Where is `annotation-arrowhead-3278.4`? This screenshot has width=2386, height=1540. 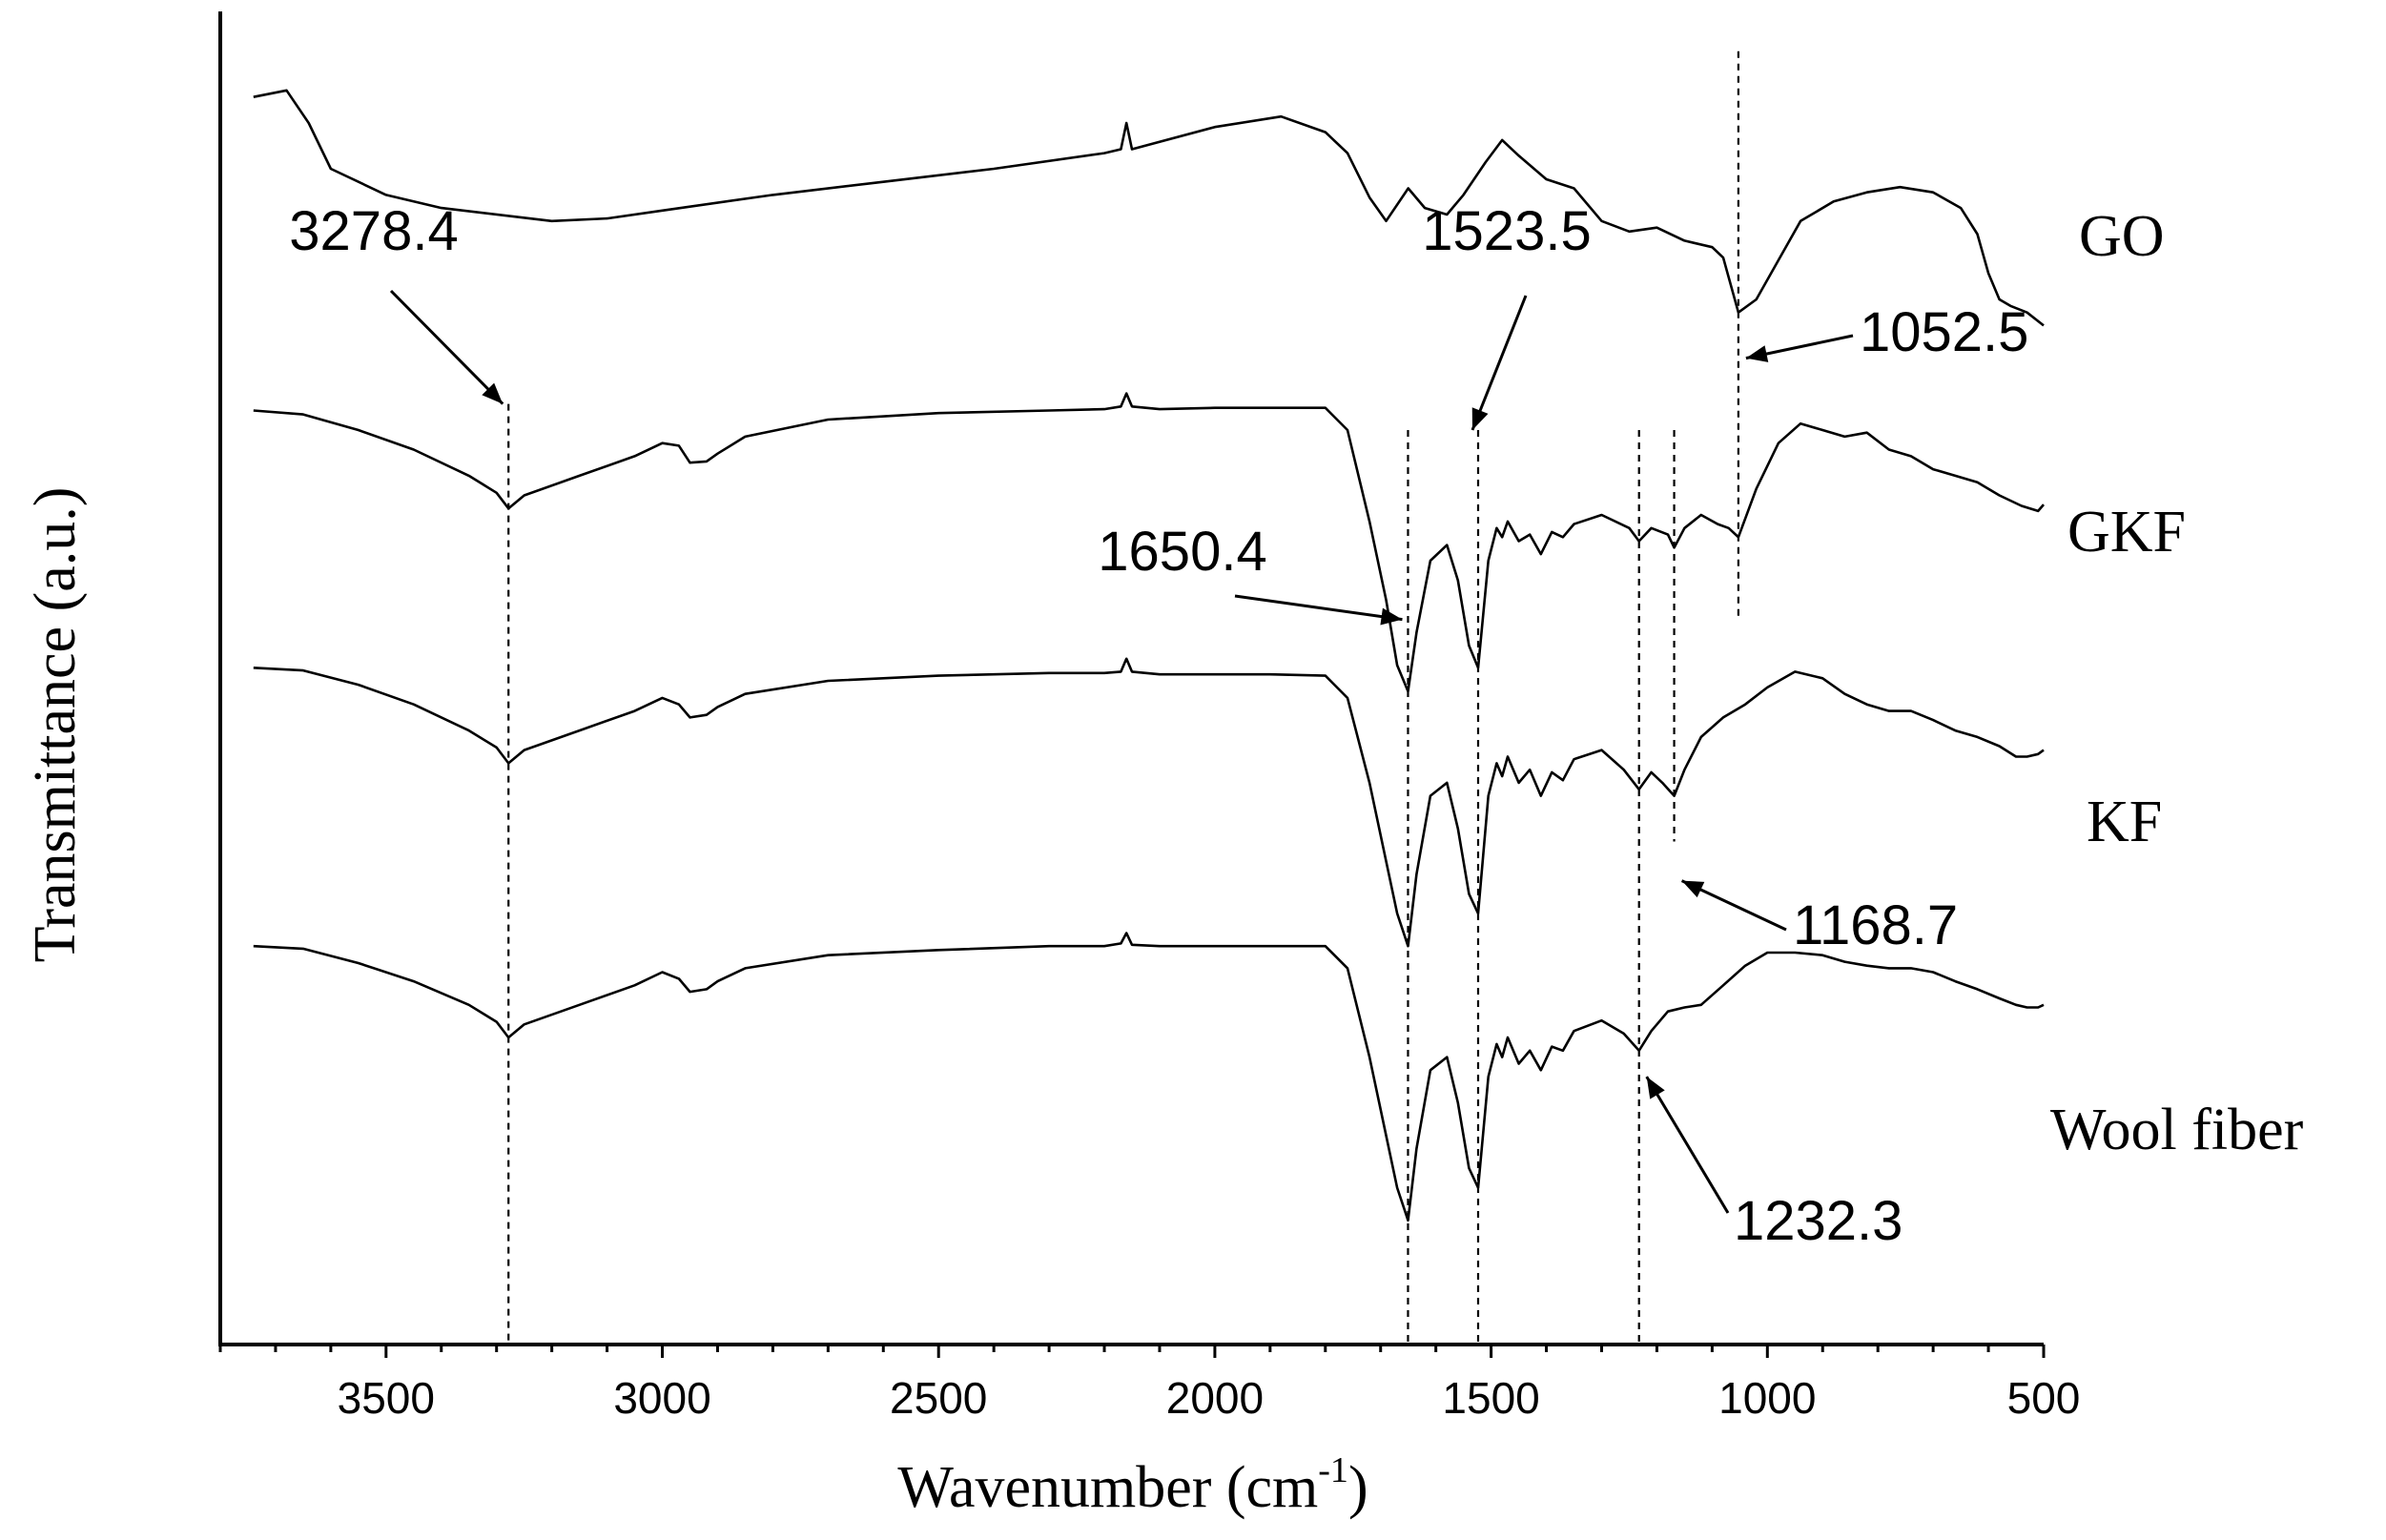
annotation-arrowhead-3278.4 is located at coordinates (493, 393).